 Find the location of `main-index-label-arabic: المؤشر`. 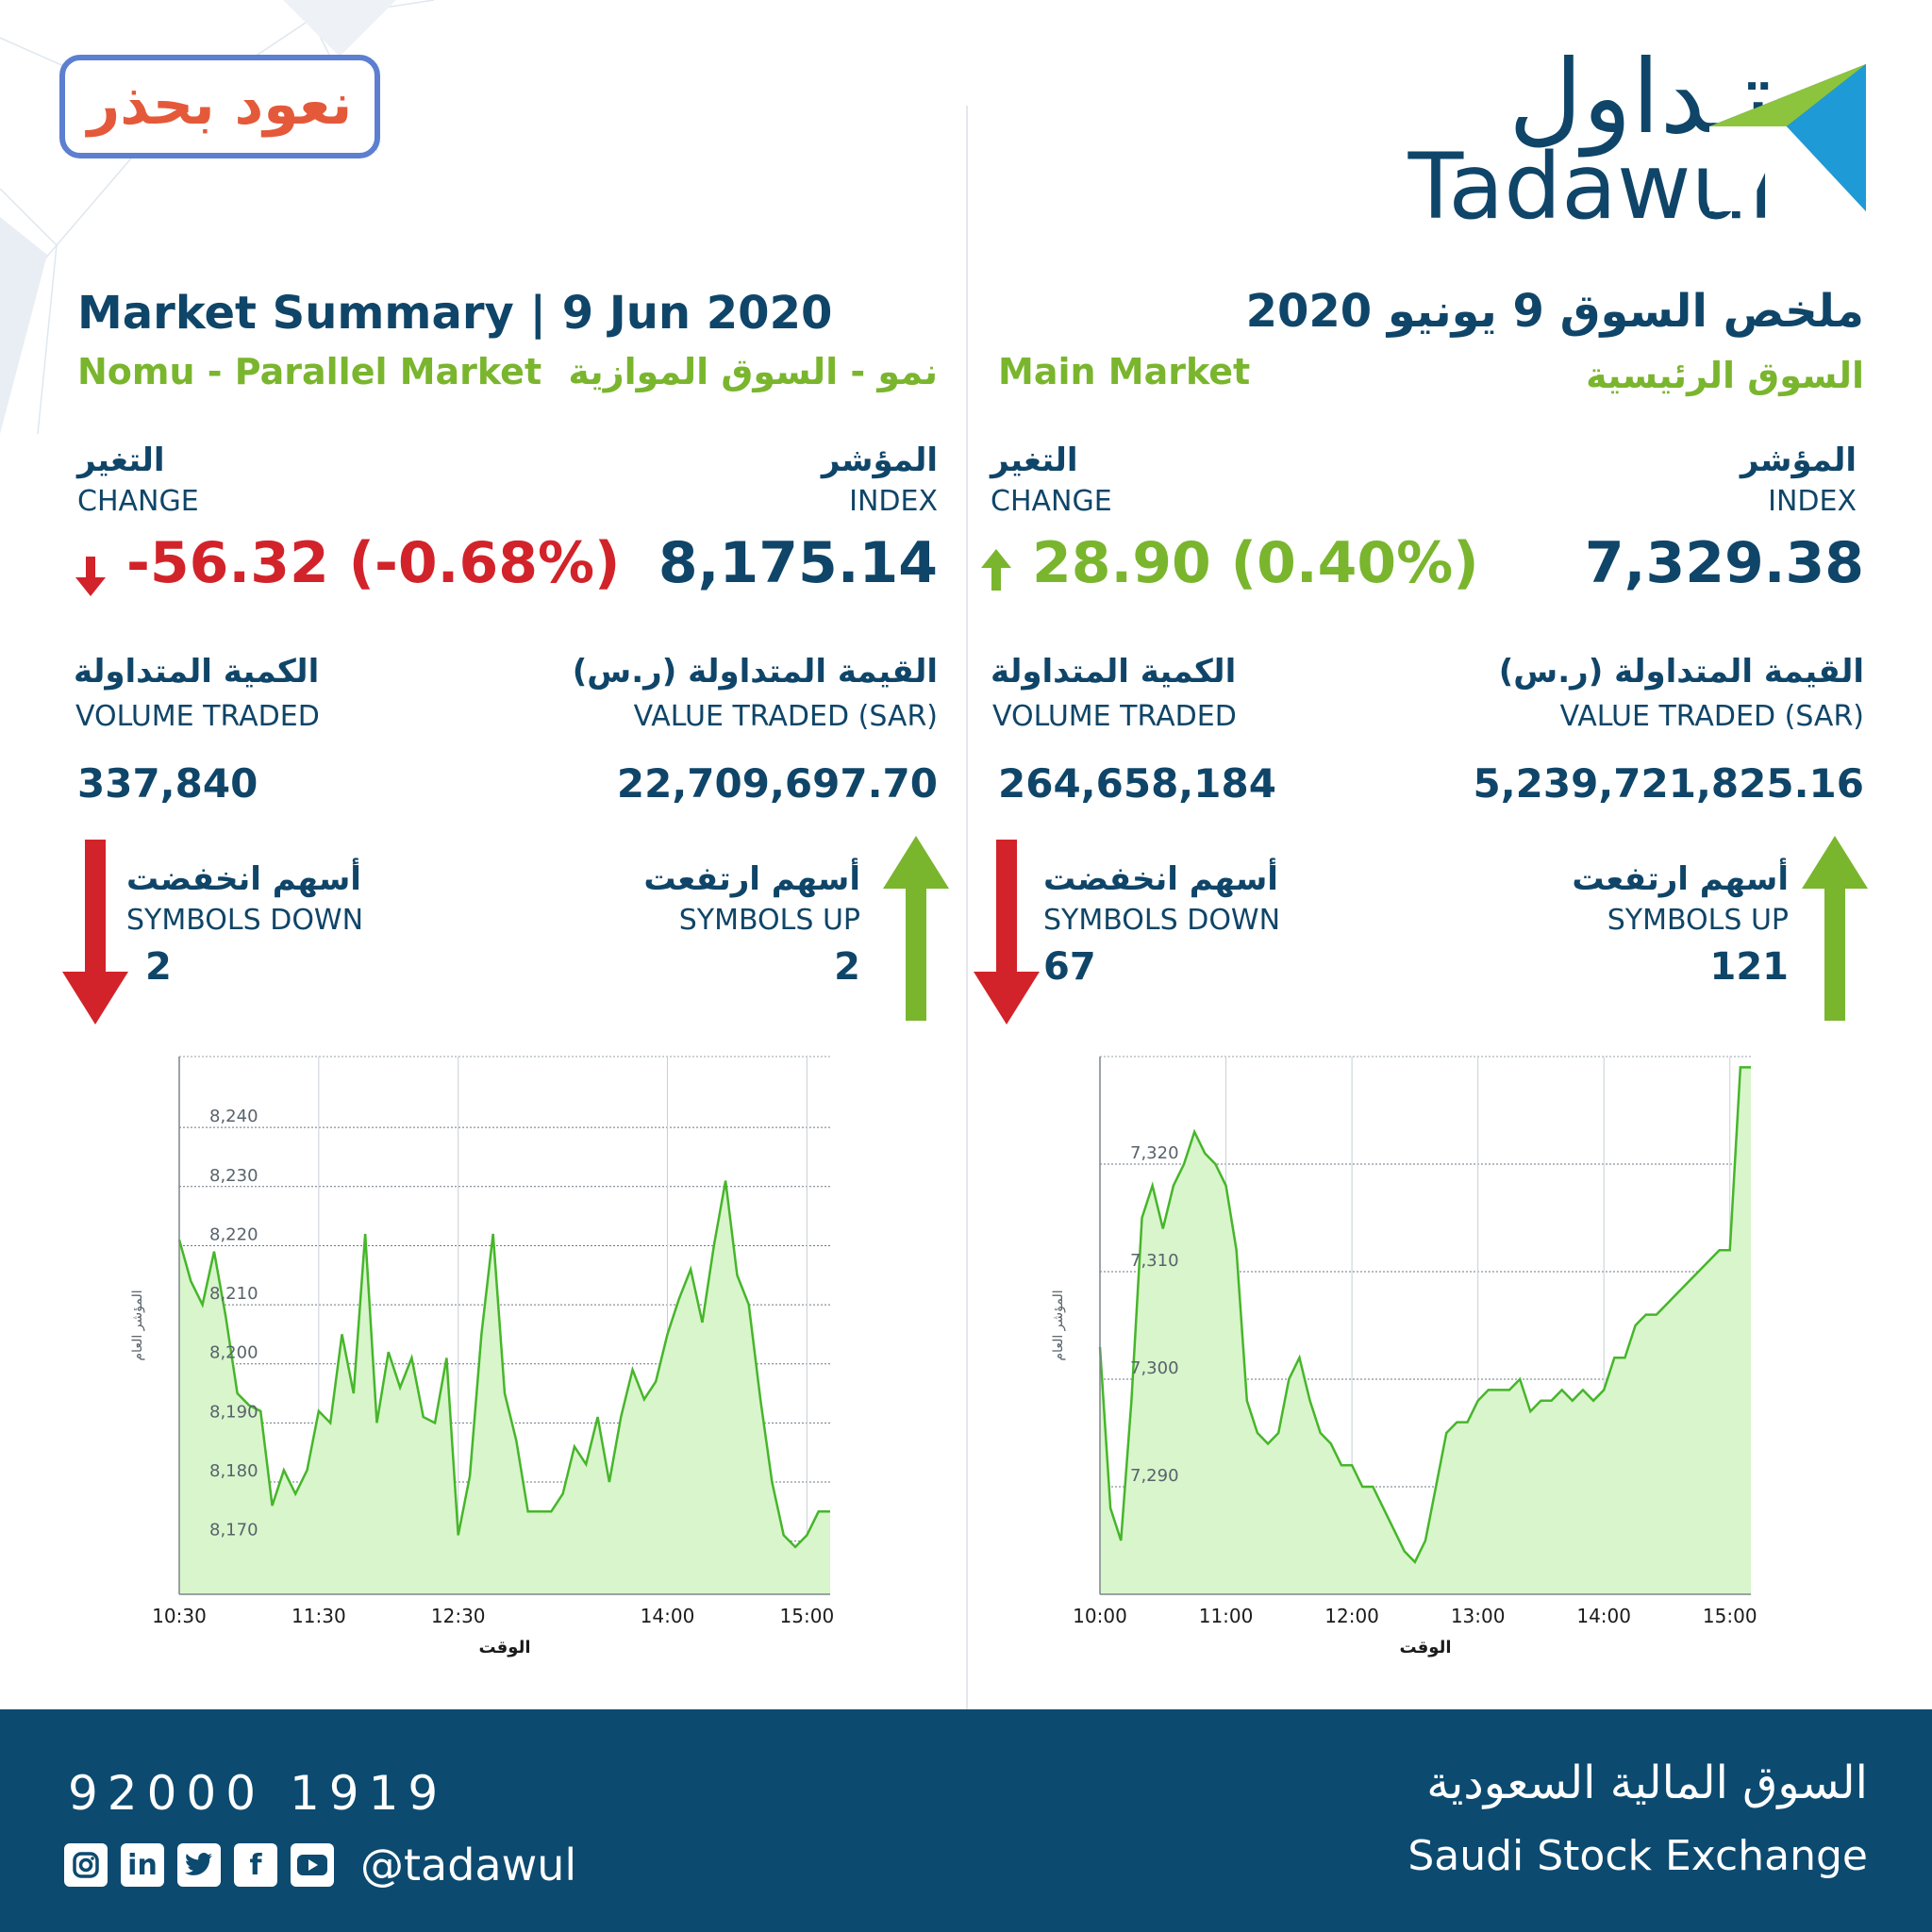

main-index-label-arabic: المؤشر is located at coordinates (1799, 460).